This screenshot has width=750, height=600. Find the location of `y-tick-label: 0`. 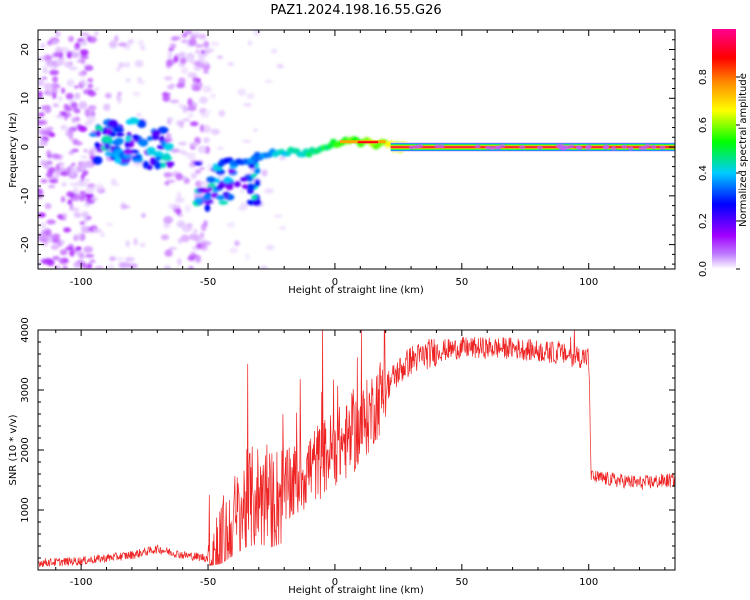

y-tick-label: 0 is located at coordinates (25, 147).